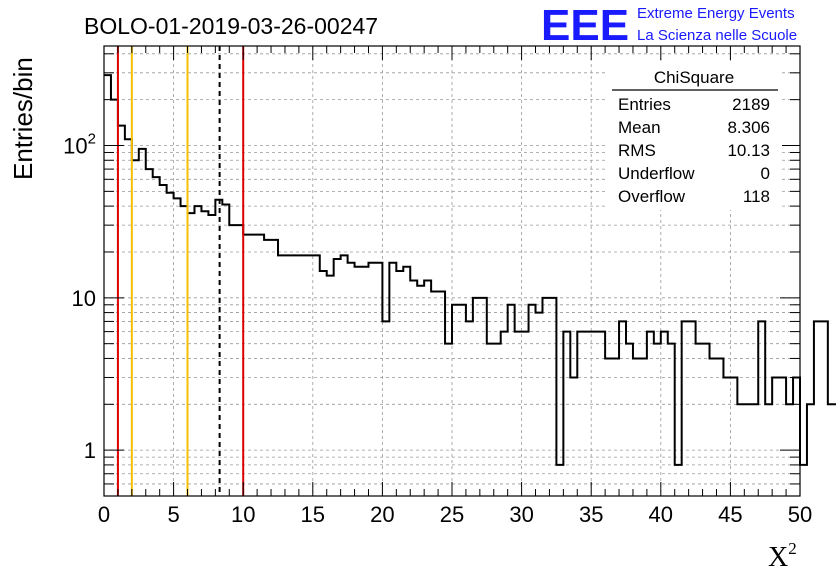  What do you see at coordinates (180, 271) in the screenshot?
I see `reference-lines` at bounding box center [180, 271].